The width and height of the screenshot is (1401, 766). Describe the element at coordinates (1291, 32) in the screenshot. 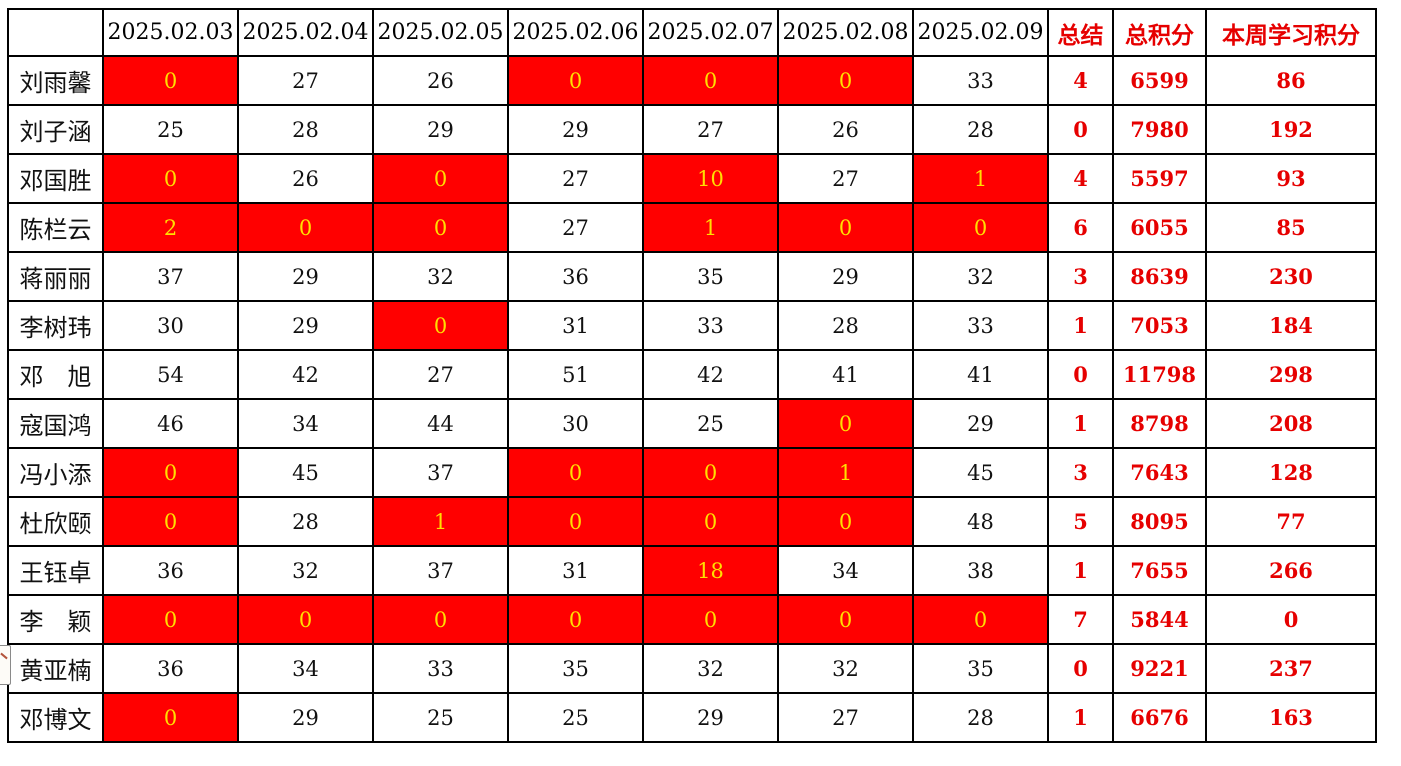

I see `column-header-summary-2: 本周学习积分` at that location.